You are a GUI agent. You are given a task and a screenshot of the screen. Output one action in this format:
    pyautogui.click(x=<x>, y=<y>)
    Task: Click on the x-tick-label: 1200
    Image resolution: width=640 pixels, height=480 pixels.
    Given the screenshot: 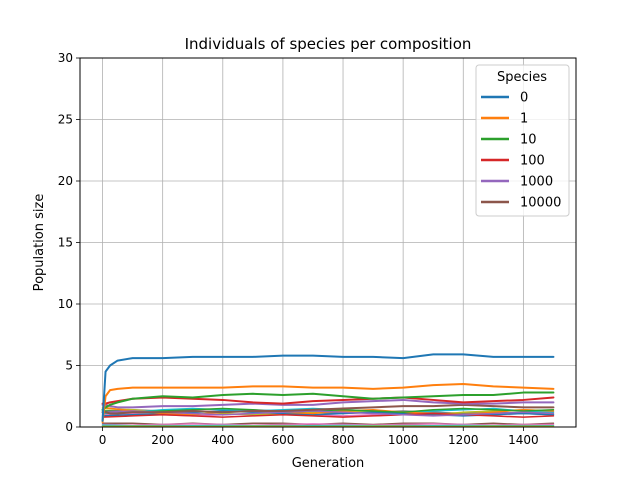 What is the action you would take?
    pyautogui.click(x=463, y=440)
    